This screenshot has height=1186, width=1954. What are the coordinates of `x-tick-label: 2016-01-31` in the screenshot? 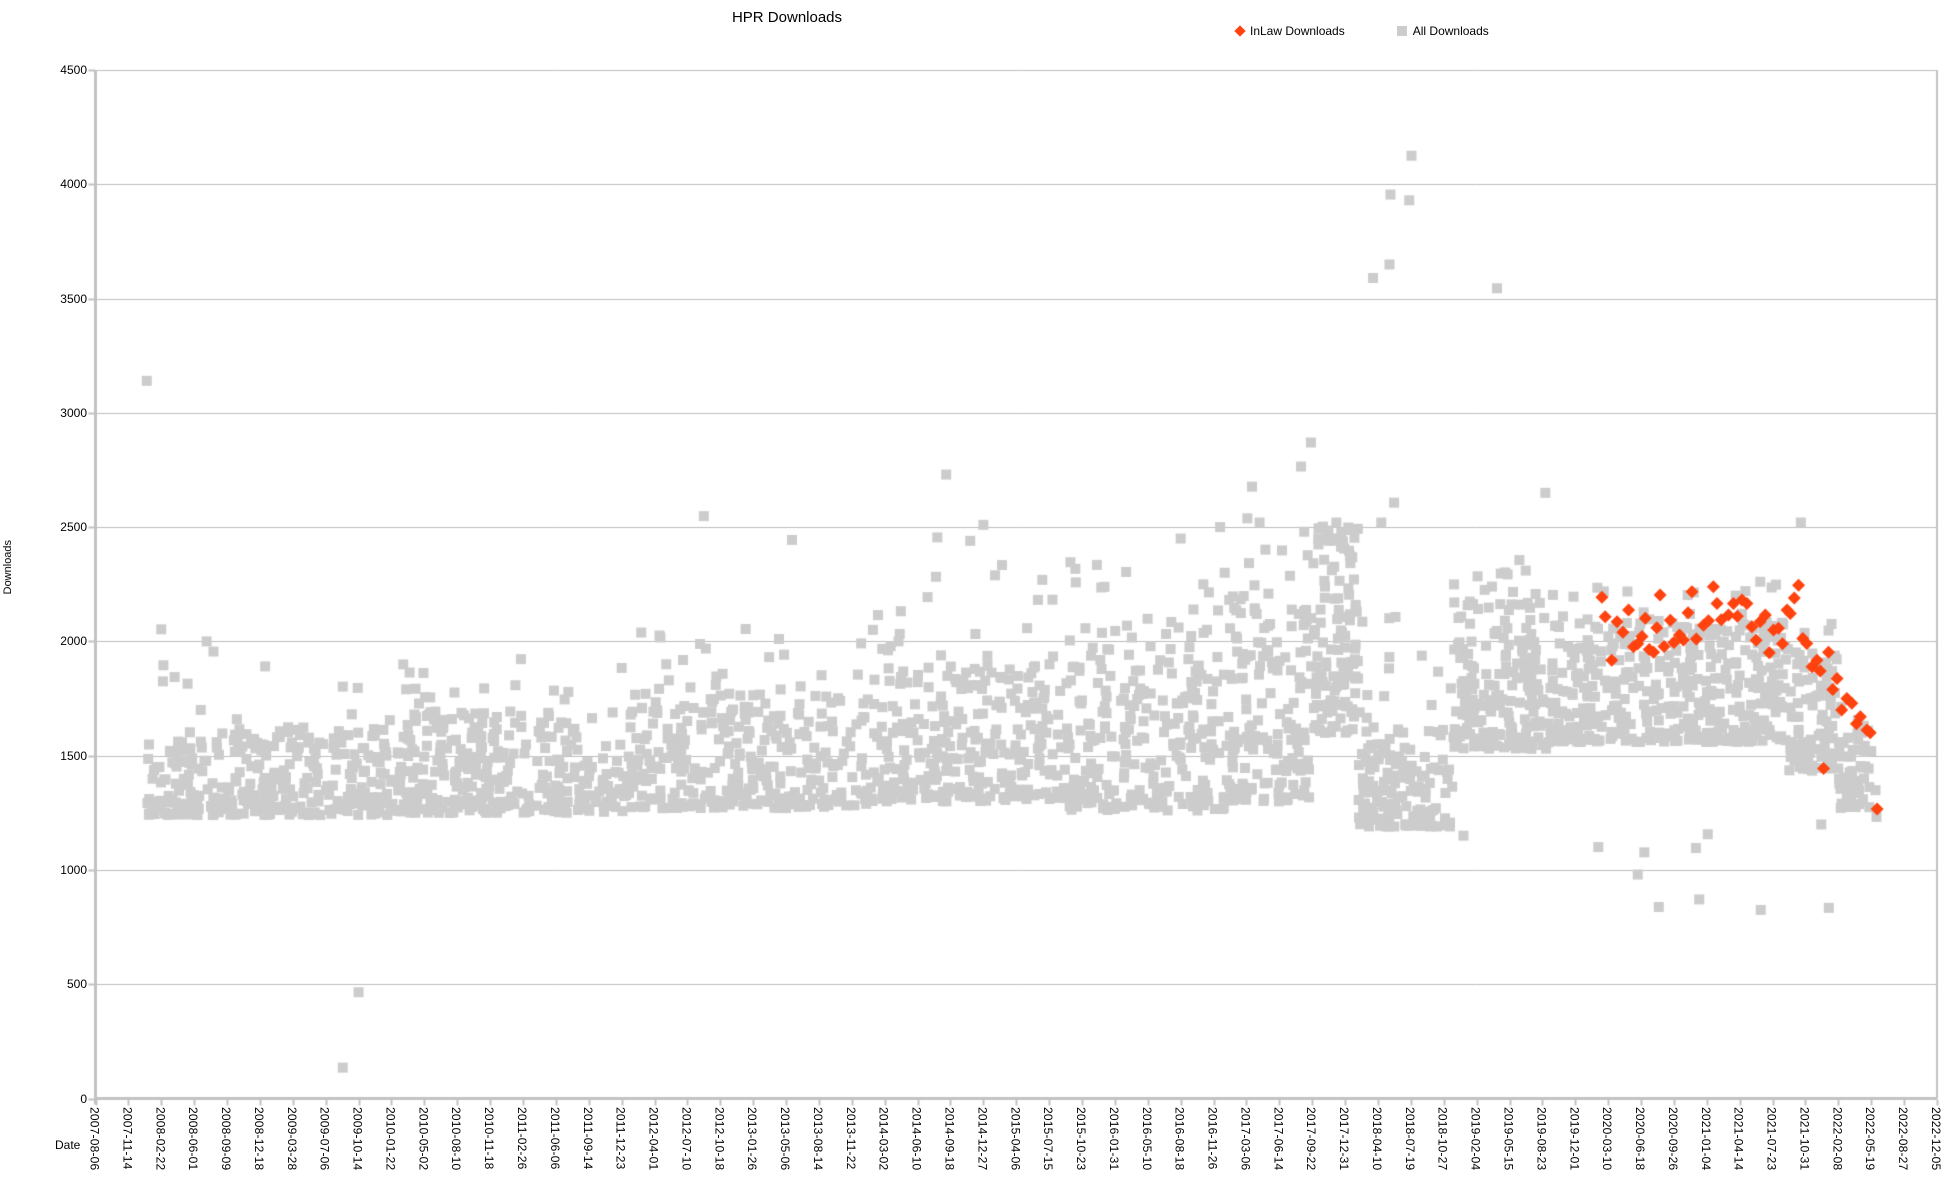 It's located at (1113, 1139).